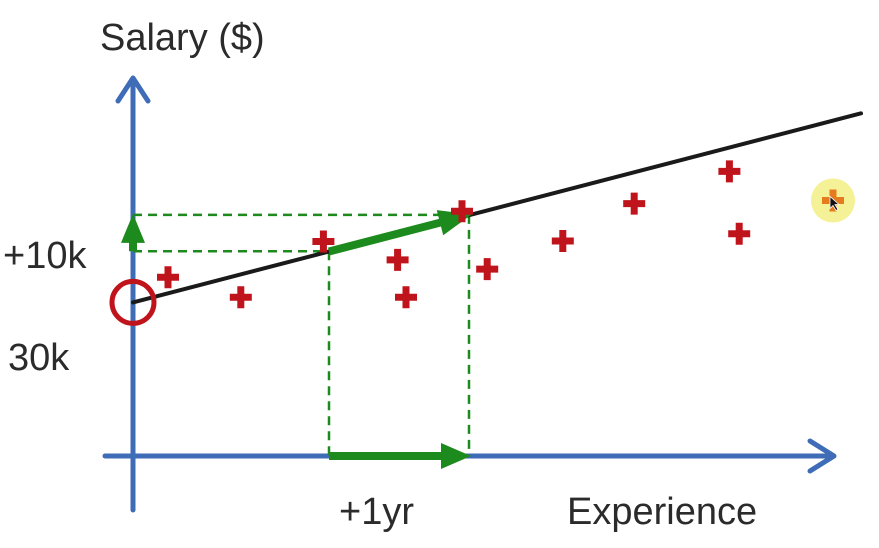  I want to click on y-axis-label: Salary ($), so click(182, 38).